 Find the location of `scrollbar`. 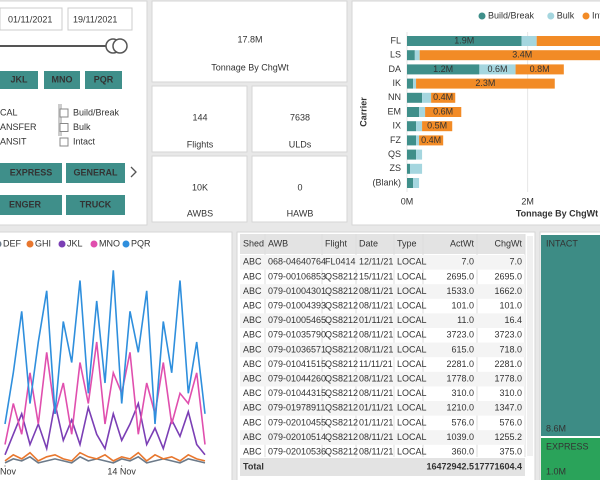

scrollbar is located at coordinates (60, 120).